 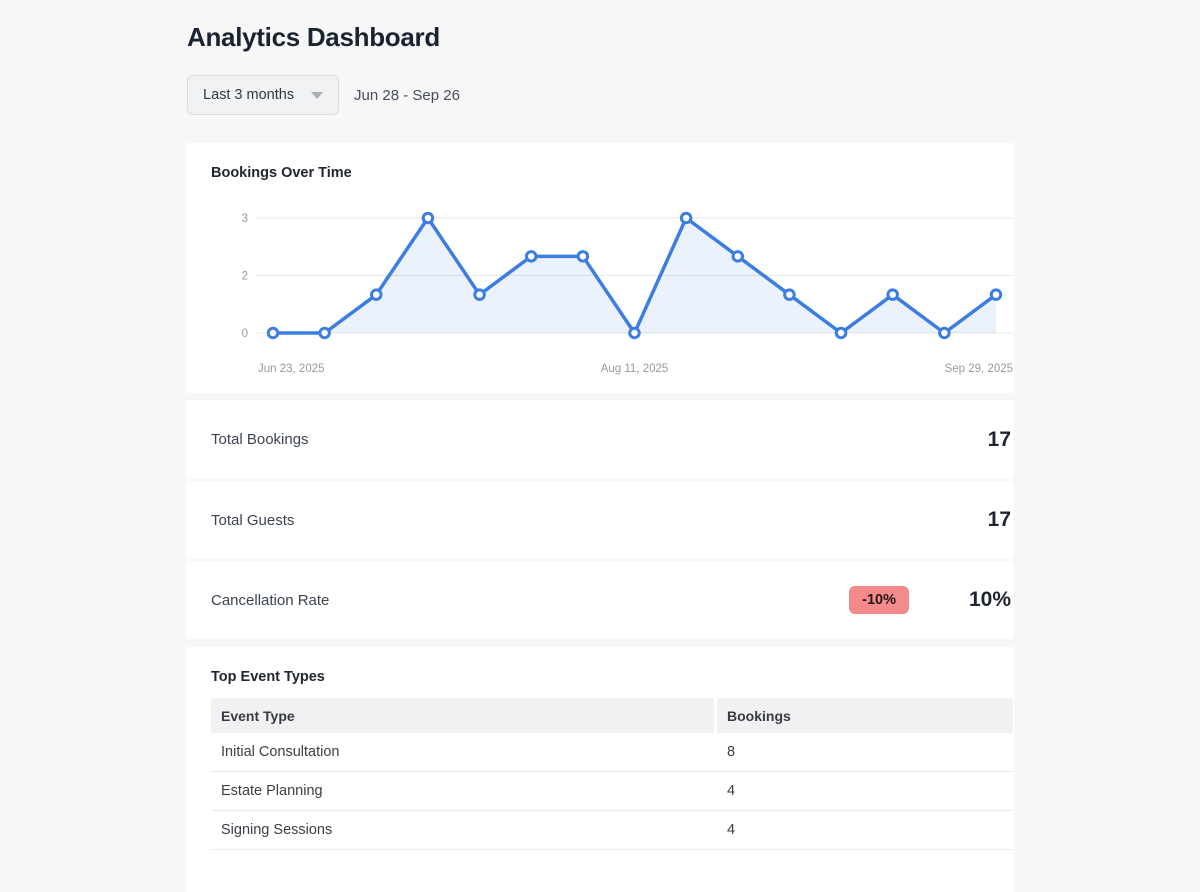 I want to click on stat-label: Total Guests, so click(x=253, y=520).